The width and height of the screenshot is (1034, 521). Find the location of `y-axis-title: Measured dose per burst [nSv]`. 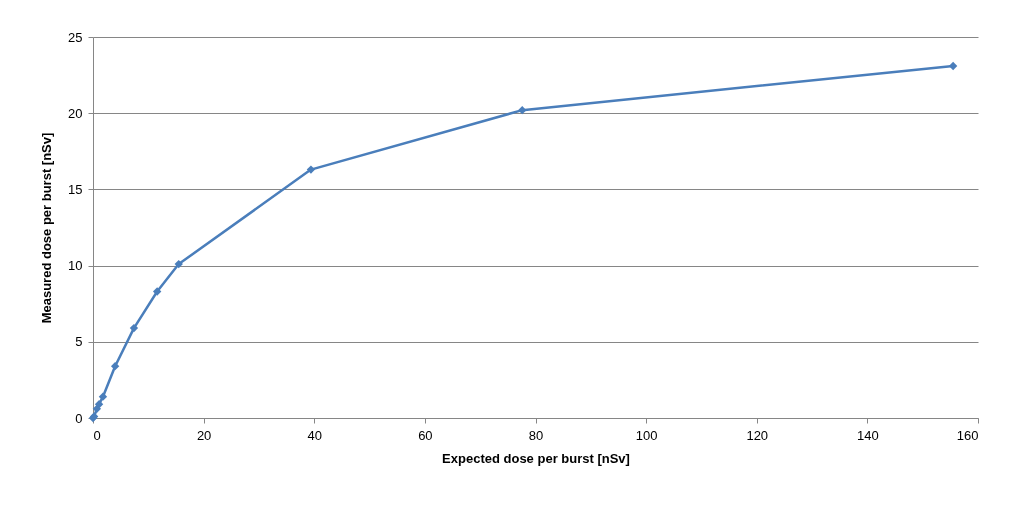

y-axis-title: Measured dose per burst [nSv] is located at coordinates (47, 228).